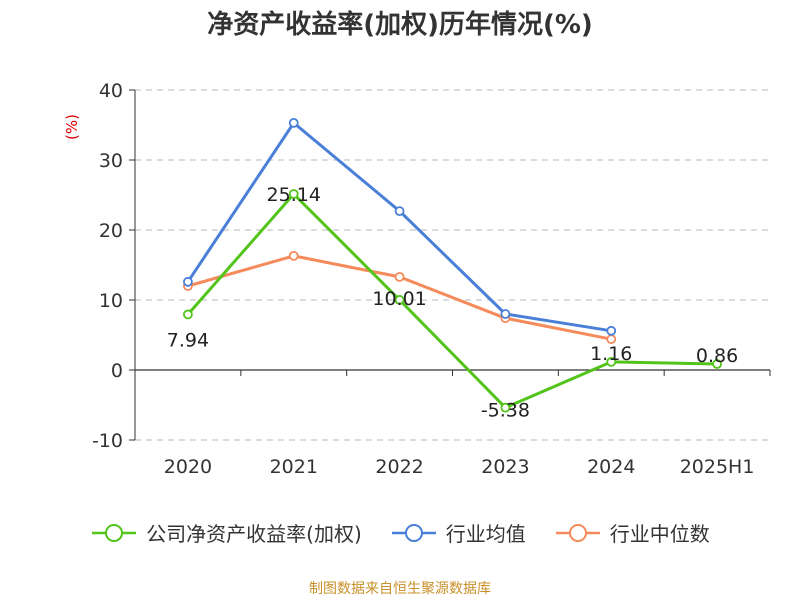 The image size is (800, 600). I want to click on data-label: -5.38, so click(505, 411).